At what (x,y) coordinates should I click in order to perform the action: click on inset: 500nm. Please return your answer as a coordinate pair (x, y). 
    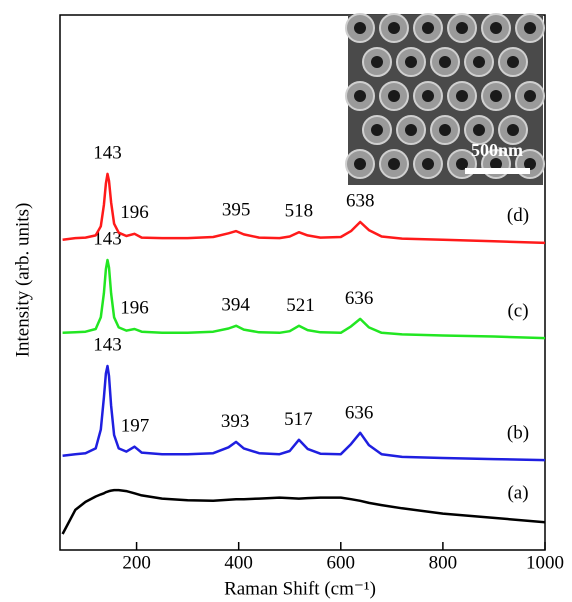
    Looking at the image, I should click on (445, 99).